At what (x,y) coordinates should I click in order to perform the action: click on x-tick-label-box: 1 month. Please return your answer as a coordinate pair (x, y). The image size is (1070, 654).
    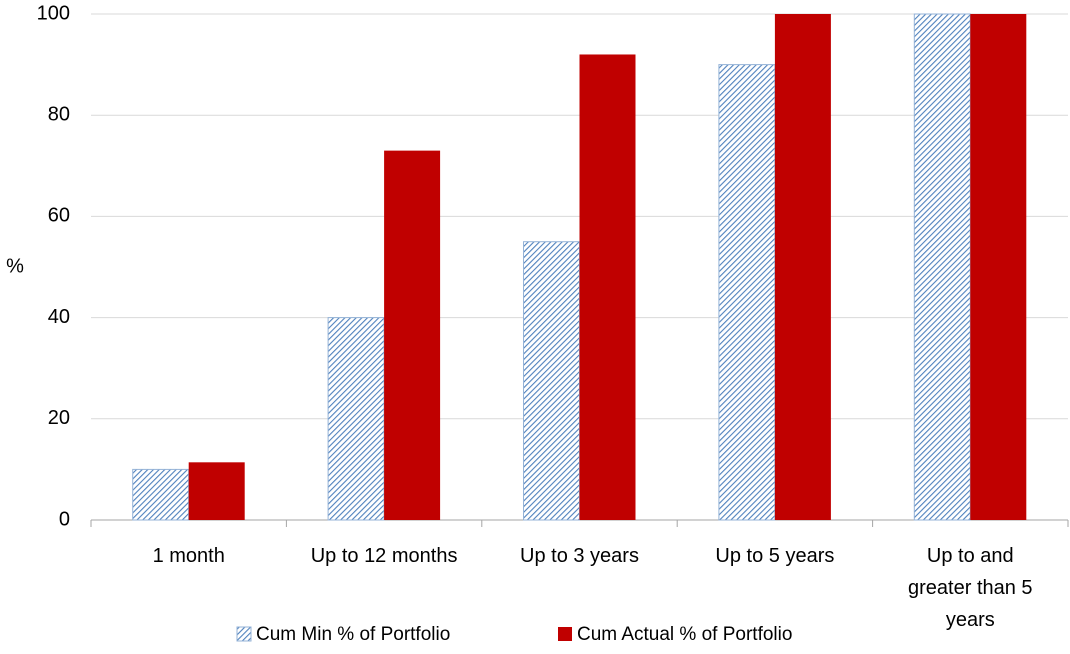
    Looking at the image, I should click on (188, 556).